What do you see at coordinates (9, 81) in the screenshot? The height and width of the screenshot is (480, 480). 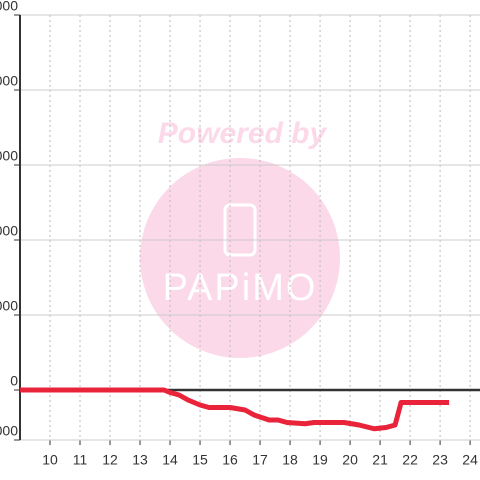 I see `y-tick-label: 120,000` at bounding box center [9, 81].